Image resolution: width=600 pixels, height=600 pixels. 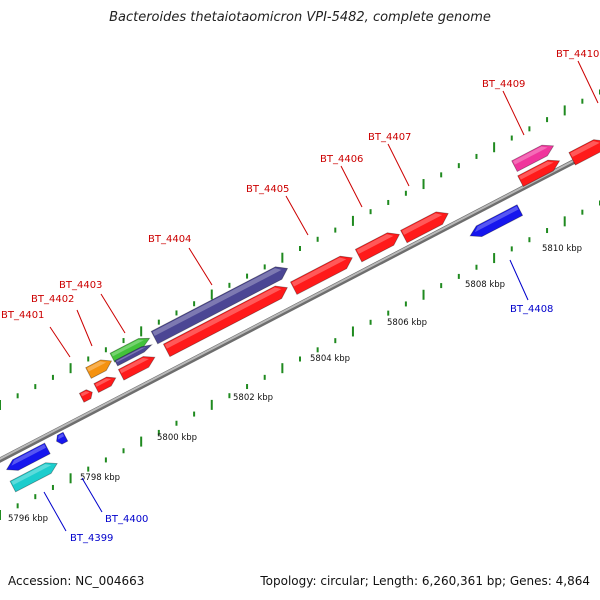 What do you see at coordinates (97, 366) in the screenshot?
I see `gene-arrow-bt-4402-highlight` at bounding box center [97, 366].